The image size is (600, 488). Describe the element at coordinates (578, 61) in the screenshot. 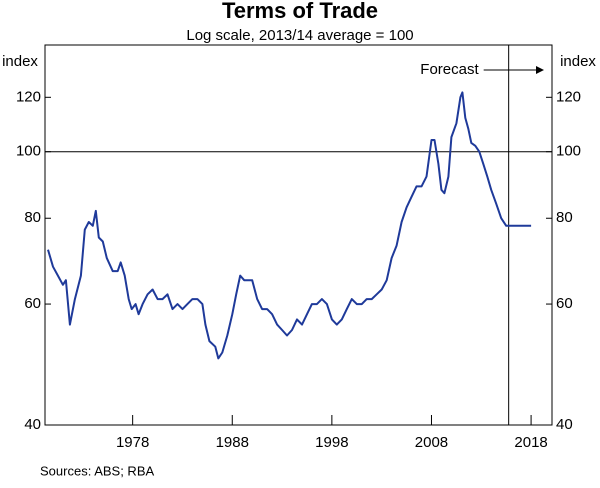

I see `y-axis-label-right: index` at that location.